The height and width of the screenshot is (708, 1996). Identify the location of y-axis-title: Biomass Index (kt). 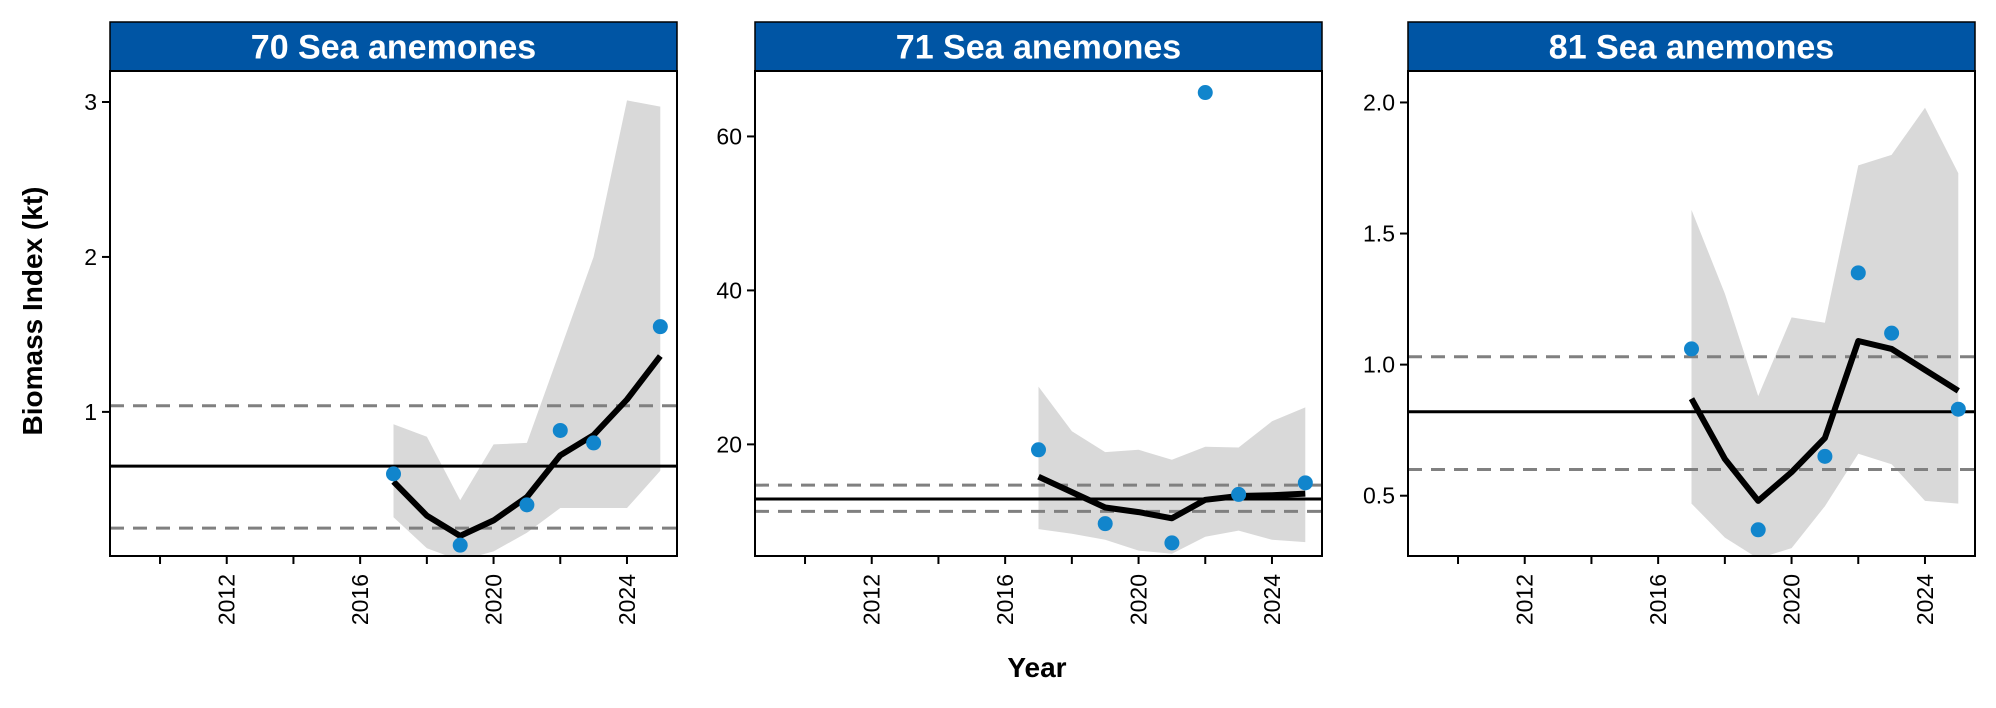
(32, 311).